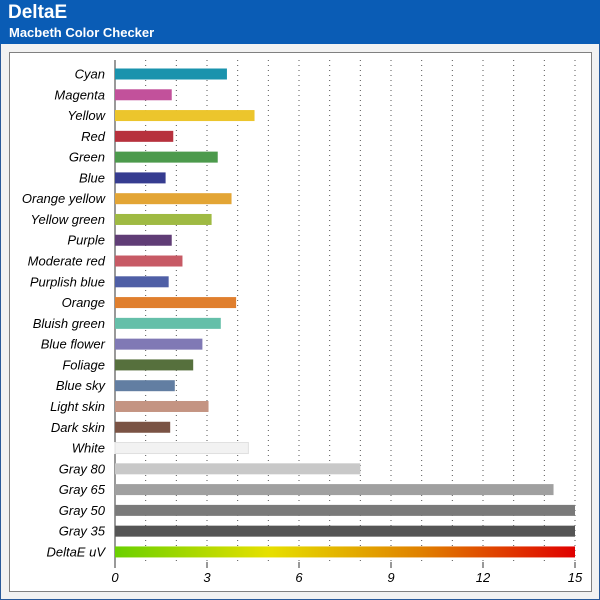  Describe the element at coordinates (83, 302) in the screenshot. I see `category-label: Orange` at that location.